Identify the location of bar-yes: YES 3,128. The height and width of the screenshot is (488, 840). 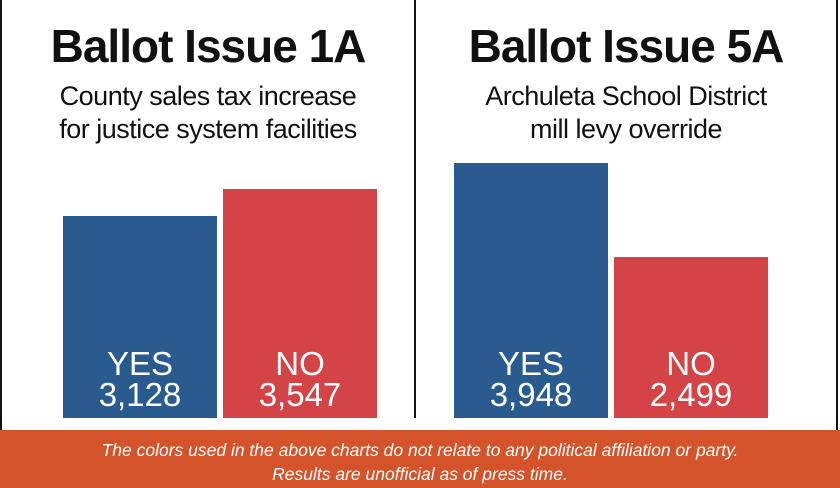
(140, 317).